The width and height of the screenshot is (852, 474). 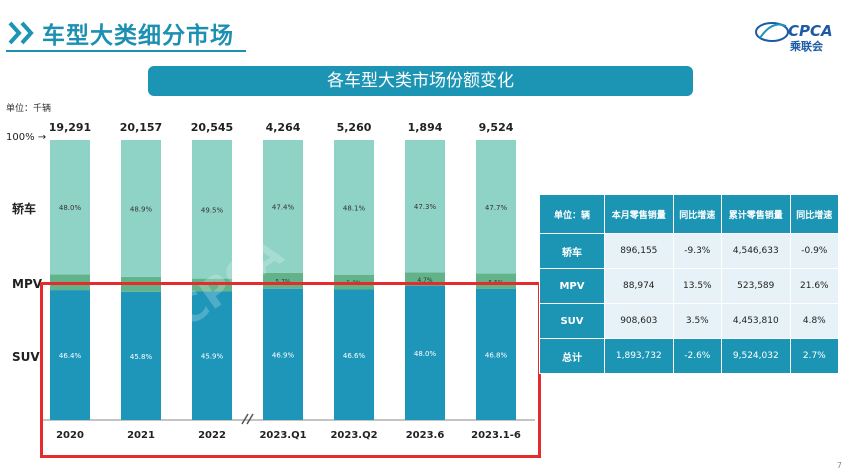 What do you see at coordinates (353, 435) in the screenshot?
I see `x-tick-label: 2023.Q2` at bounding box center [353, 435].